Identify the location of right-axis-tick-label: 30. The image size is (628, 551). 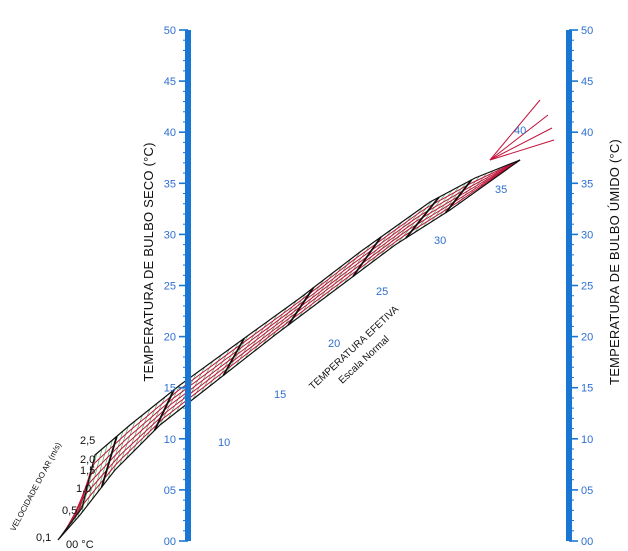
(587, 235).